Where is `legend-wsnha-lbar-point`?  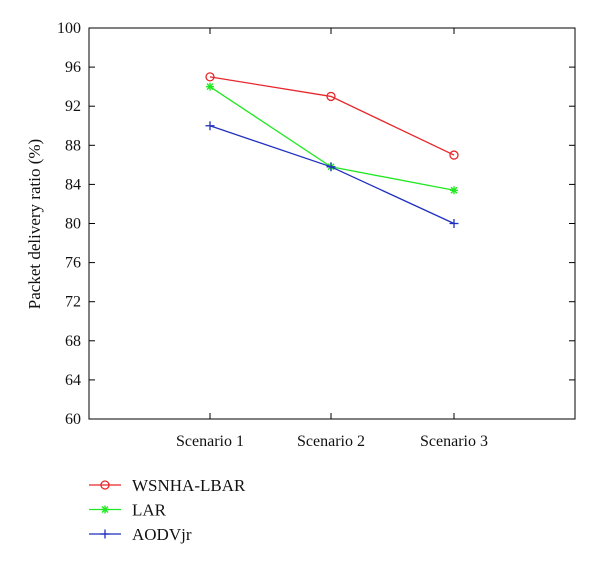
legend-wsnha-lbar-point is located at coordinates (105, 485).